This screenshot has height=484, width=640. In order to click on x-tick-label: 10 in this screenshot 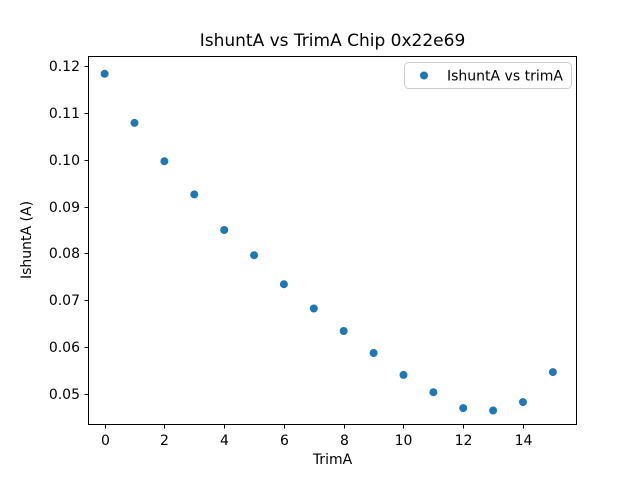, I will do `click(404, 441)`.